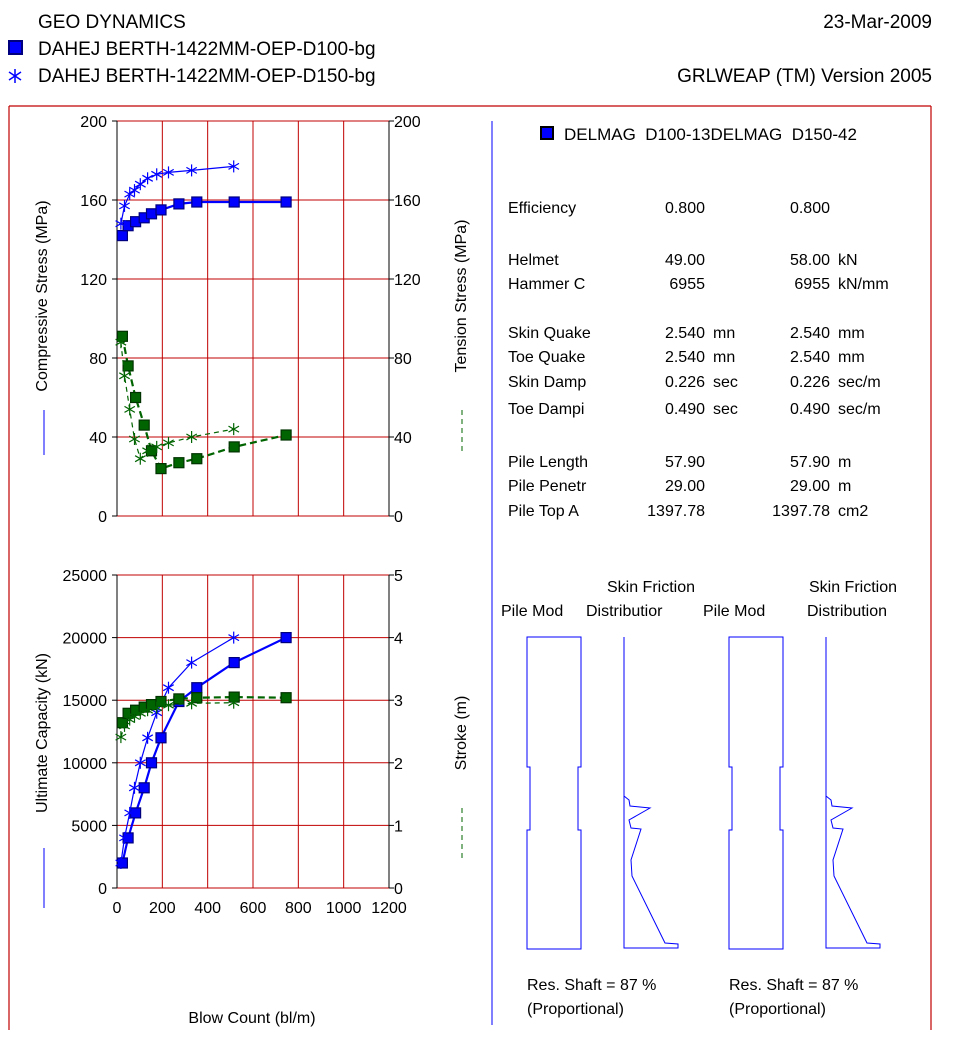 This screenshot has width=964, height=1037. I want to click on case2-title: DAHEJ BERTH-1422MM-OEP-D150-bg, so click(207, 76).